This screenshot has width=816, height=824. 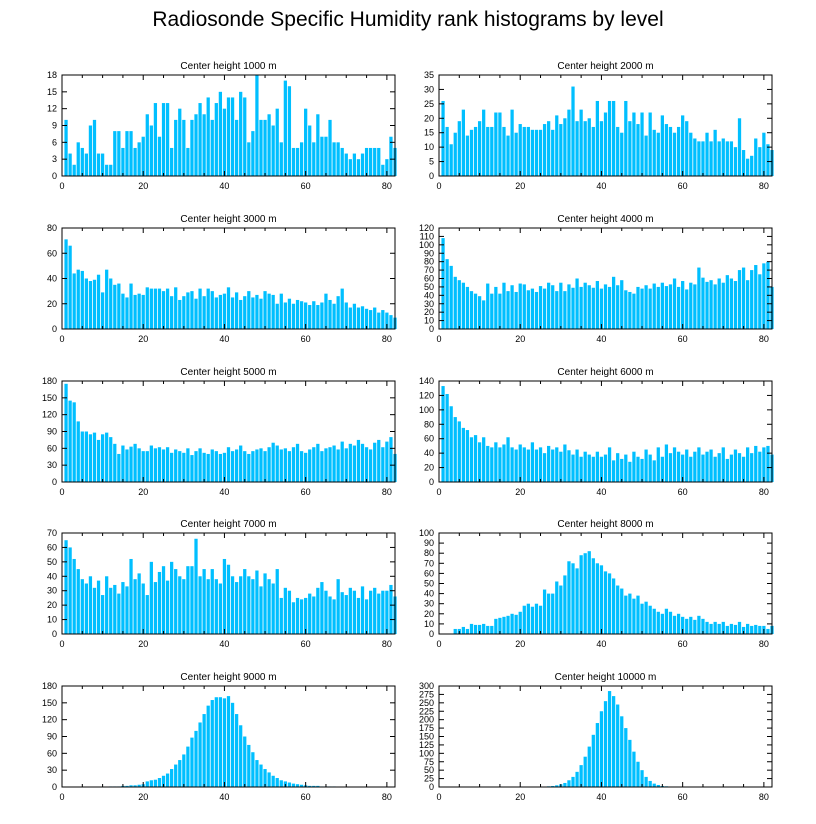 I want to click on x-tick-label: 80, so click(x=764, y=492).